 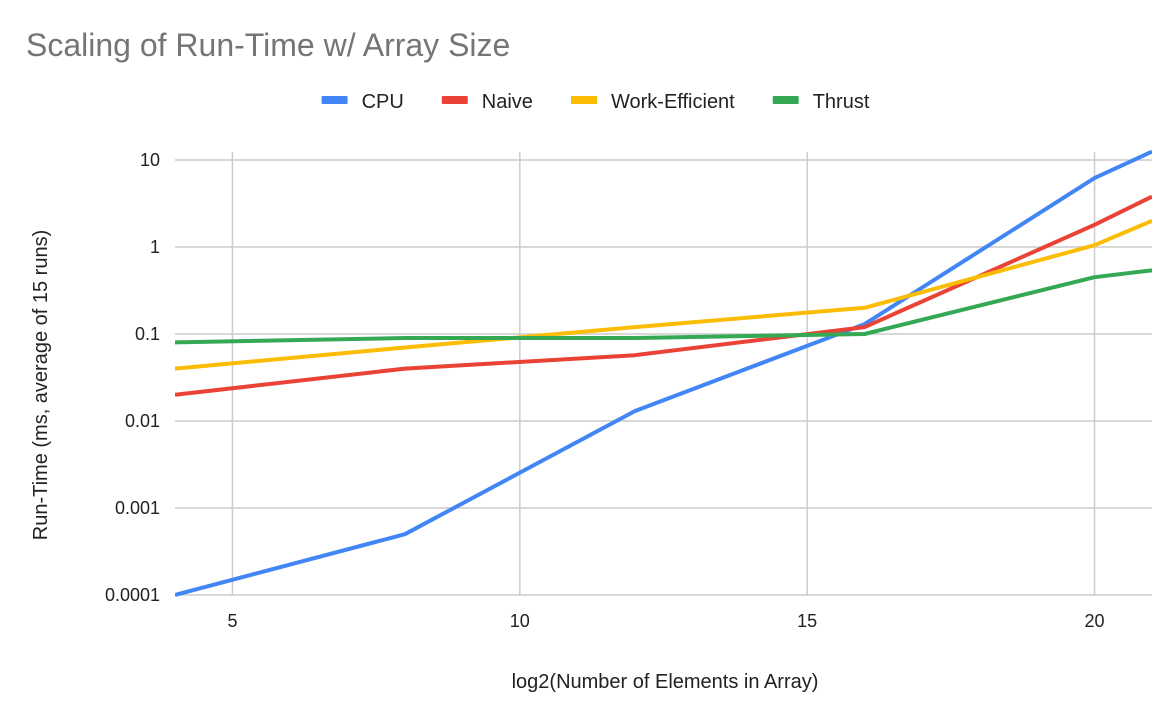 I want to click on x-axis-label: log2(Number of Elements in Array), so click(x=665, y=682).